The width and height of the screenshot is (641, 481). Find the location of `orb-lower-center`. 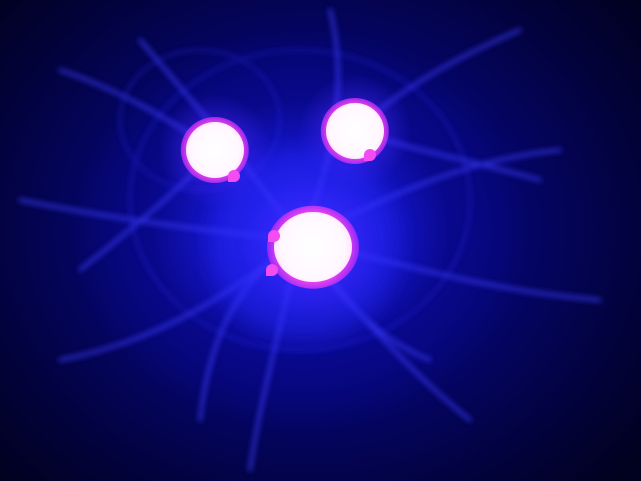

orb-lower-center is located at coordinates (313, 247).